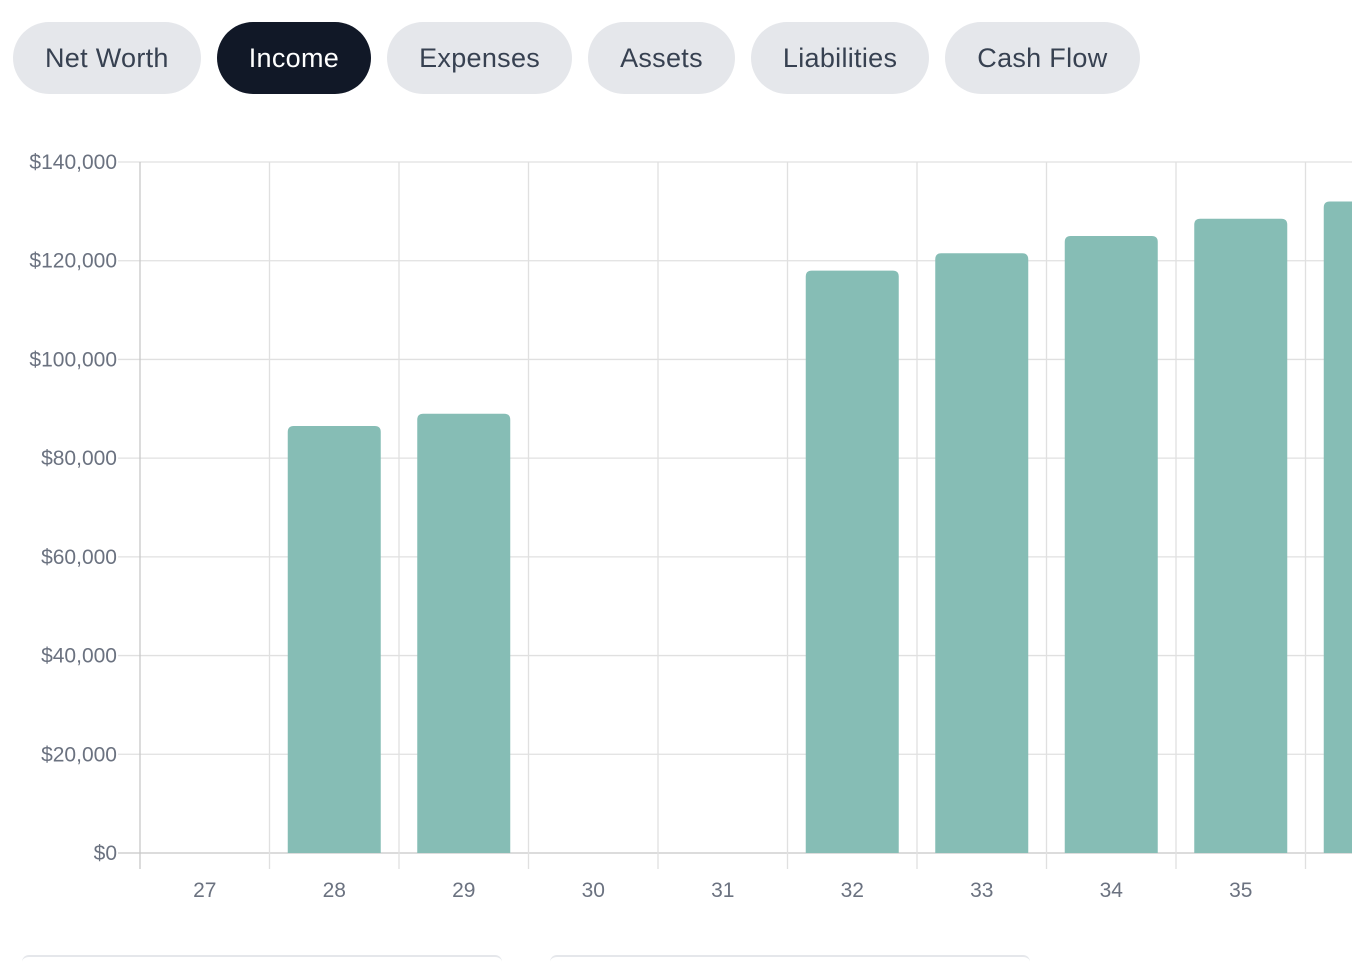 The height and width of the screenshot is (962, 1352). I want to click on y-tick-label: $40,000, so click(79, 656).